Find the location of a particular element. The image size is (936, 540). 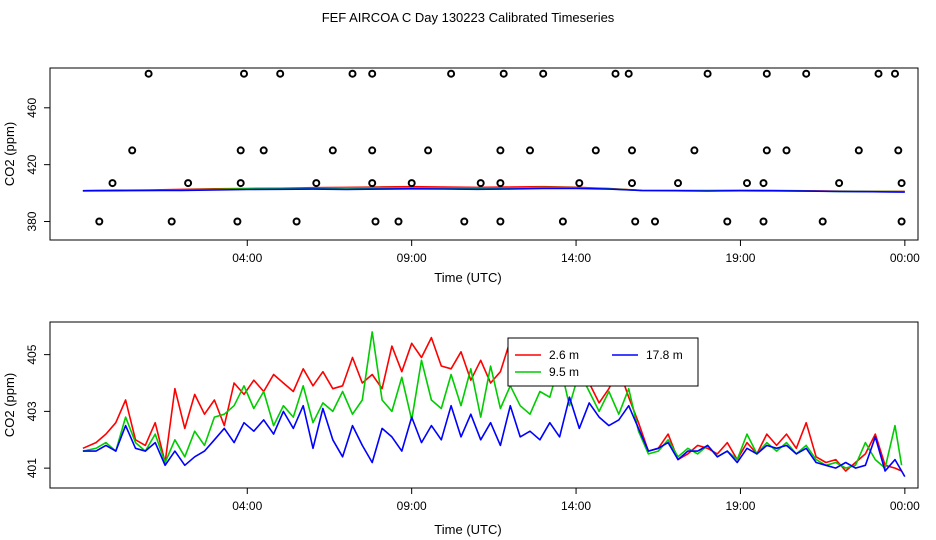

legend: 2.6 m 17.8 m 9.5 m is located at coordinates (603, 362).